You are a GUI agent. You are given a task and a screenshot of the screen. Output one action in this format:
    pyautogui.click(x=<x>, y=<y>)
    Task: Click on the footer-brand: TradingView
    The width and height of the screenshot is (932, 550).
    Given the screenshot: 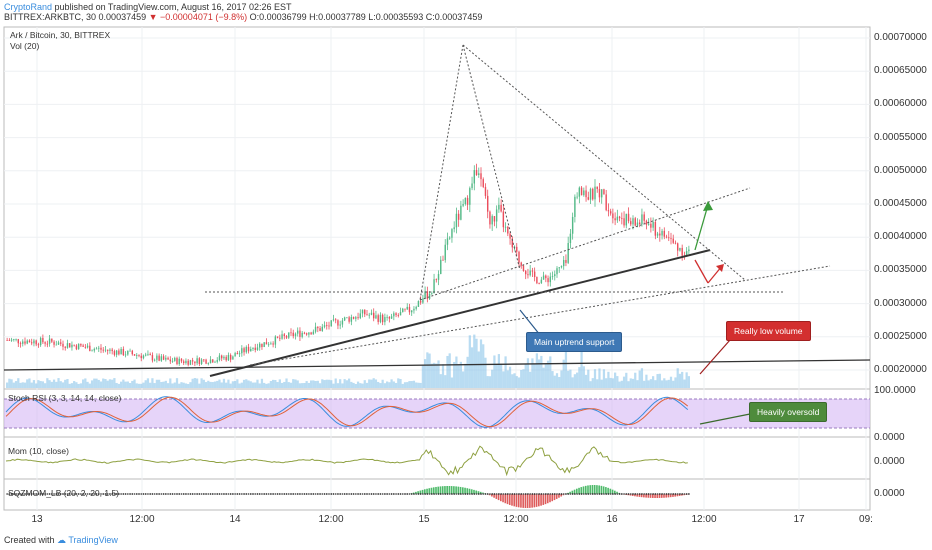 What is the action you would take?
    pyautogui.click(x=93, y=540)
    